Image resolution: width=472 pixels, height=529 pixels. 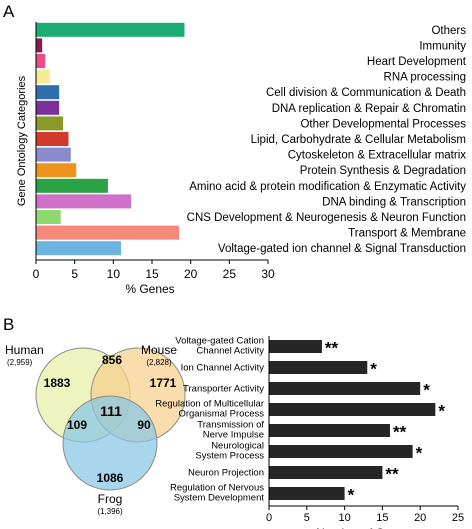 I want to click on venn-set-count-mouse: (2,828), so click(x=159, y=362).